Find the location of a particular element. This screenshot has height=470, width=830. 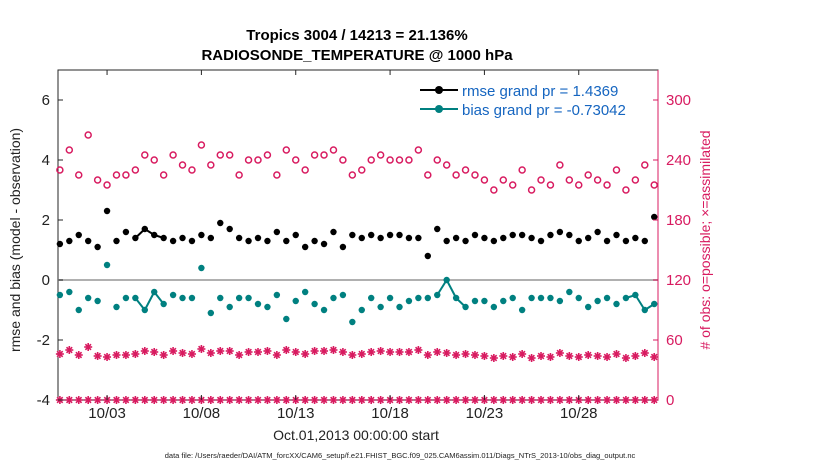

y-right-tick-label: 240 is located at coordinates (678, 160).